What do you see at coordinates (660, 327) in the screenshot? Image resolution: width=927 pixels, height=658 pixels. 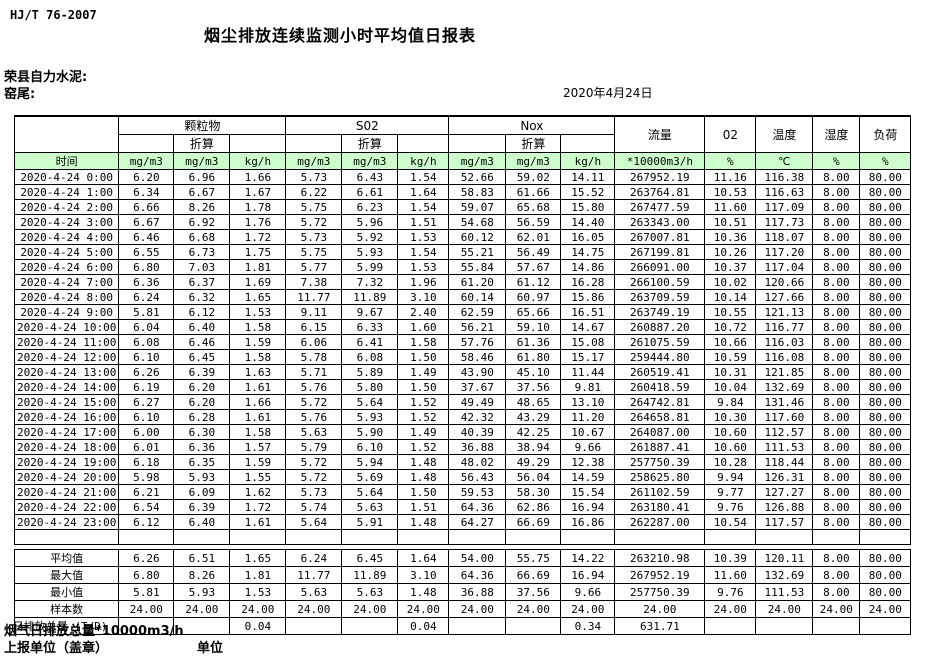 I see `value-cell: 260887.20` at bounding box center [660, 327].